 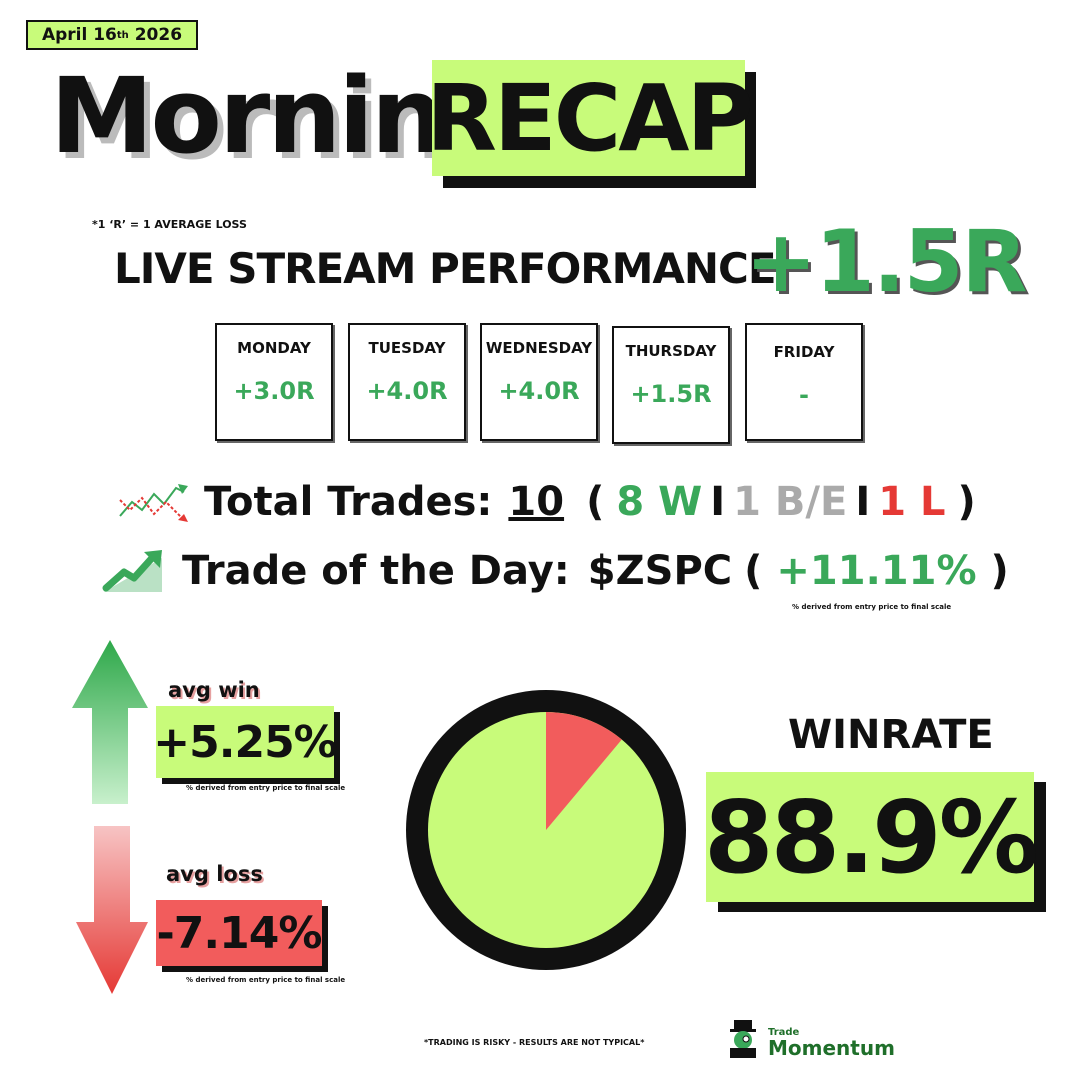 I want to click on day-value: -, so click(x=804, y=395).